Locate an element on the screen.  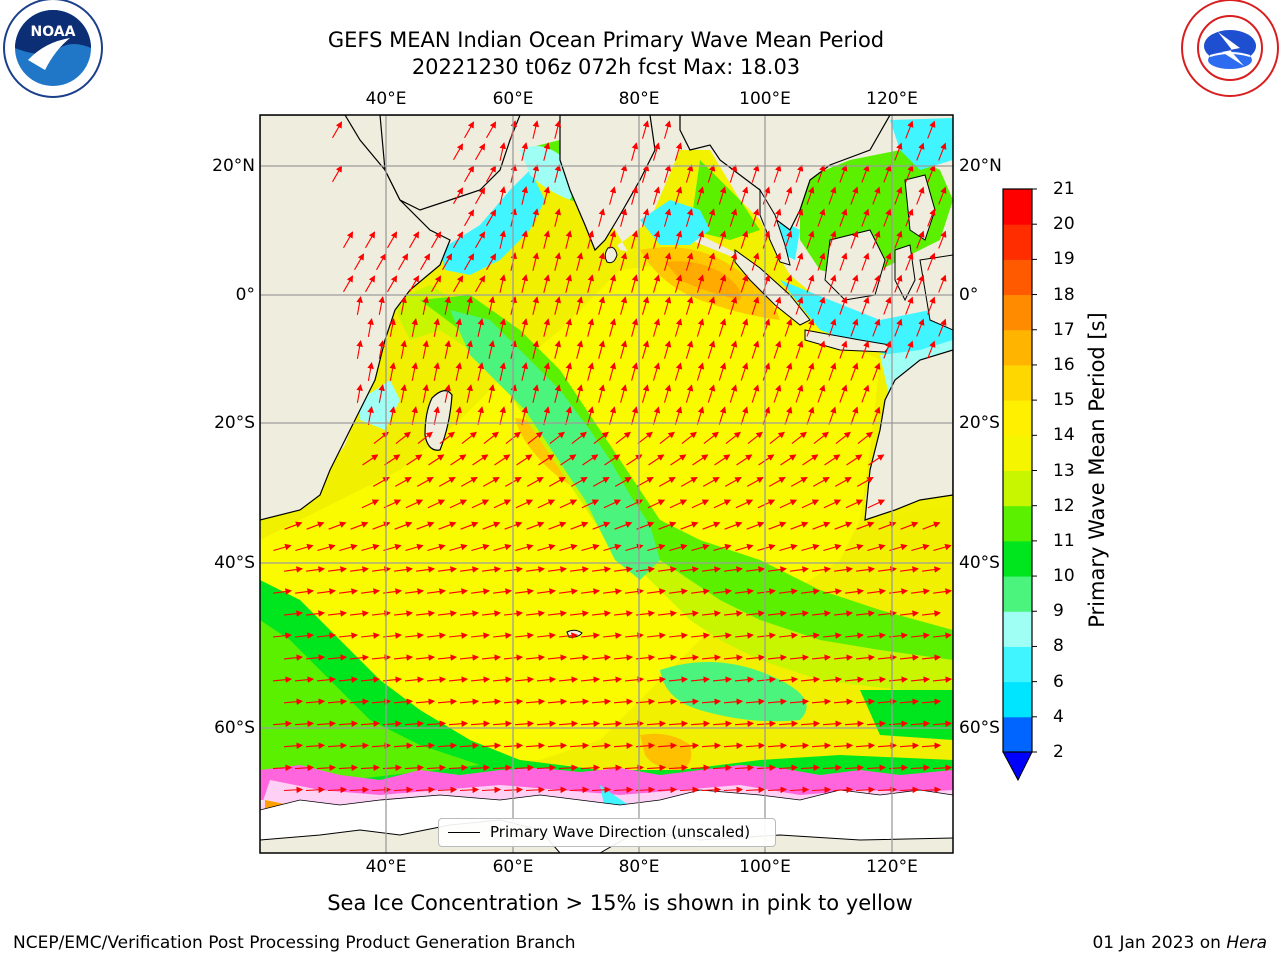
nws-logo-icon is located at coordinates (1230, 48).